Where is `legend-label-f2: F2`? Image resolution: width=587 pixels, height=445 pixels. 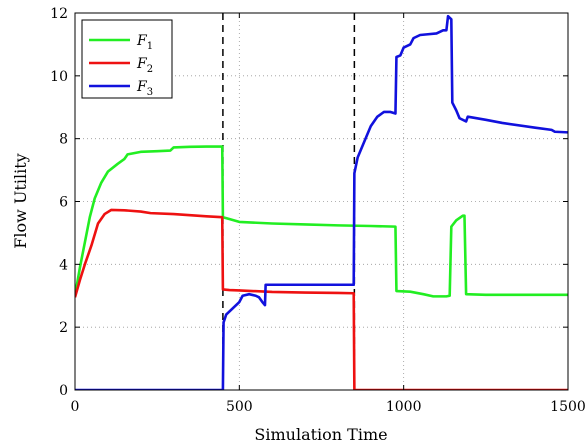
legend-label-f2: F2 is located at coordinates (144, 65).